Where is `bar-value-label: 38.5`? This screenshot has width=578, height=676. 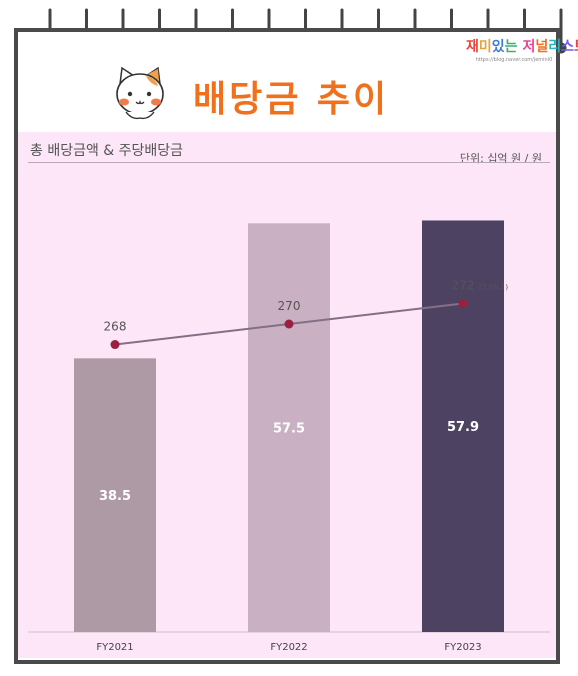
bar-value-label: 38.5 is located at coordinates (115, 496).